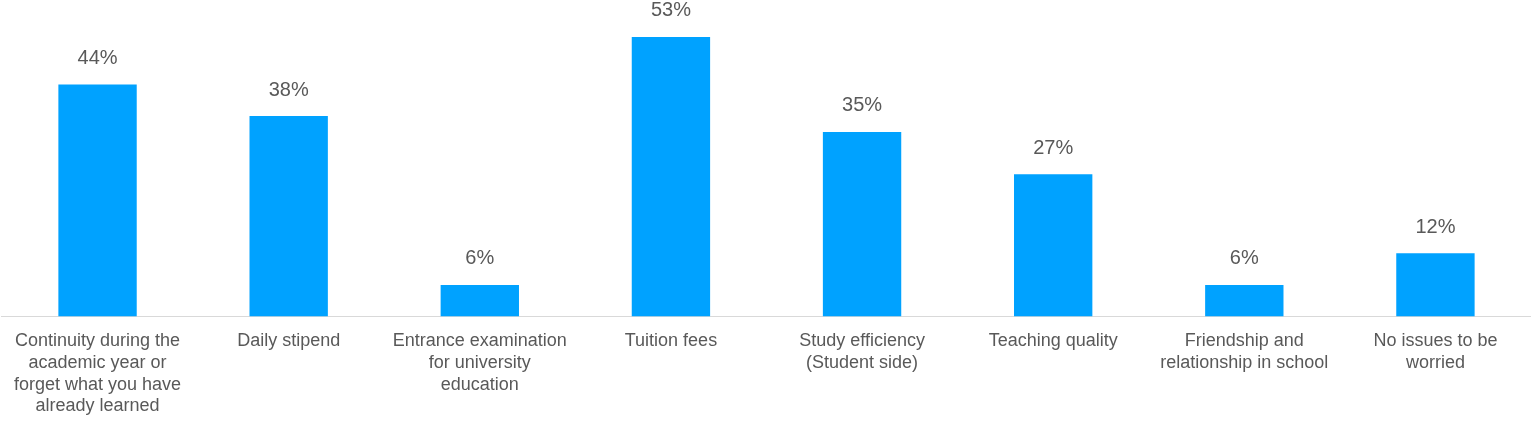 The height and width of the screenshot is (437, 1531). I want to click on x-tick-label: Tuition fees, so click(671, 340).